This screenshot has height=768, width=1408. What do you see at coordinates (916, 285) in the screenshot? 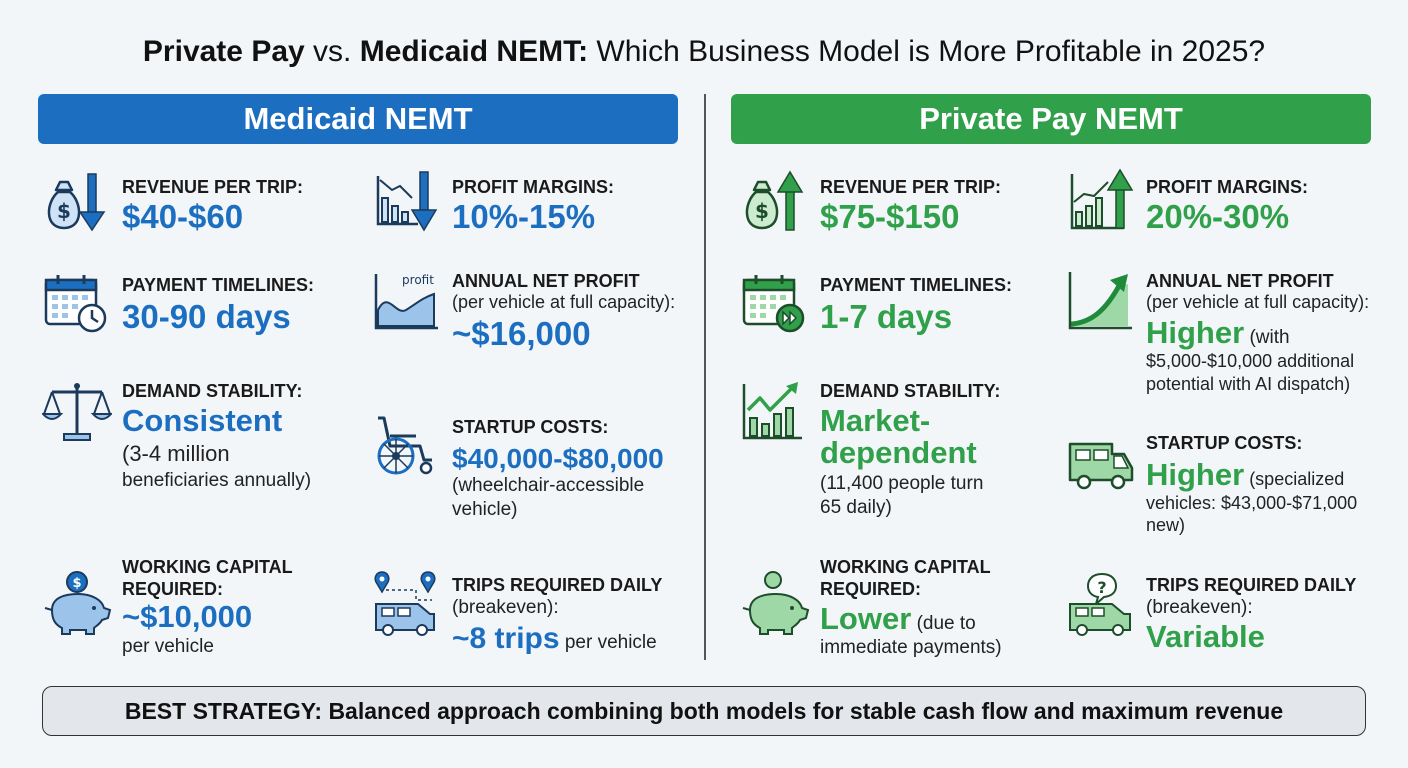
I see `private-payment-label: PAYMENT TIMELINES:` at bounding box center [916, 285].